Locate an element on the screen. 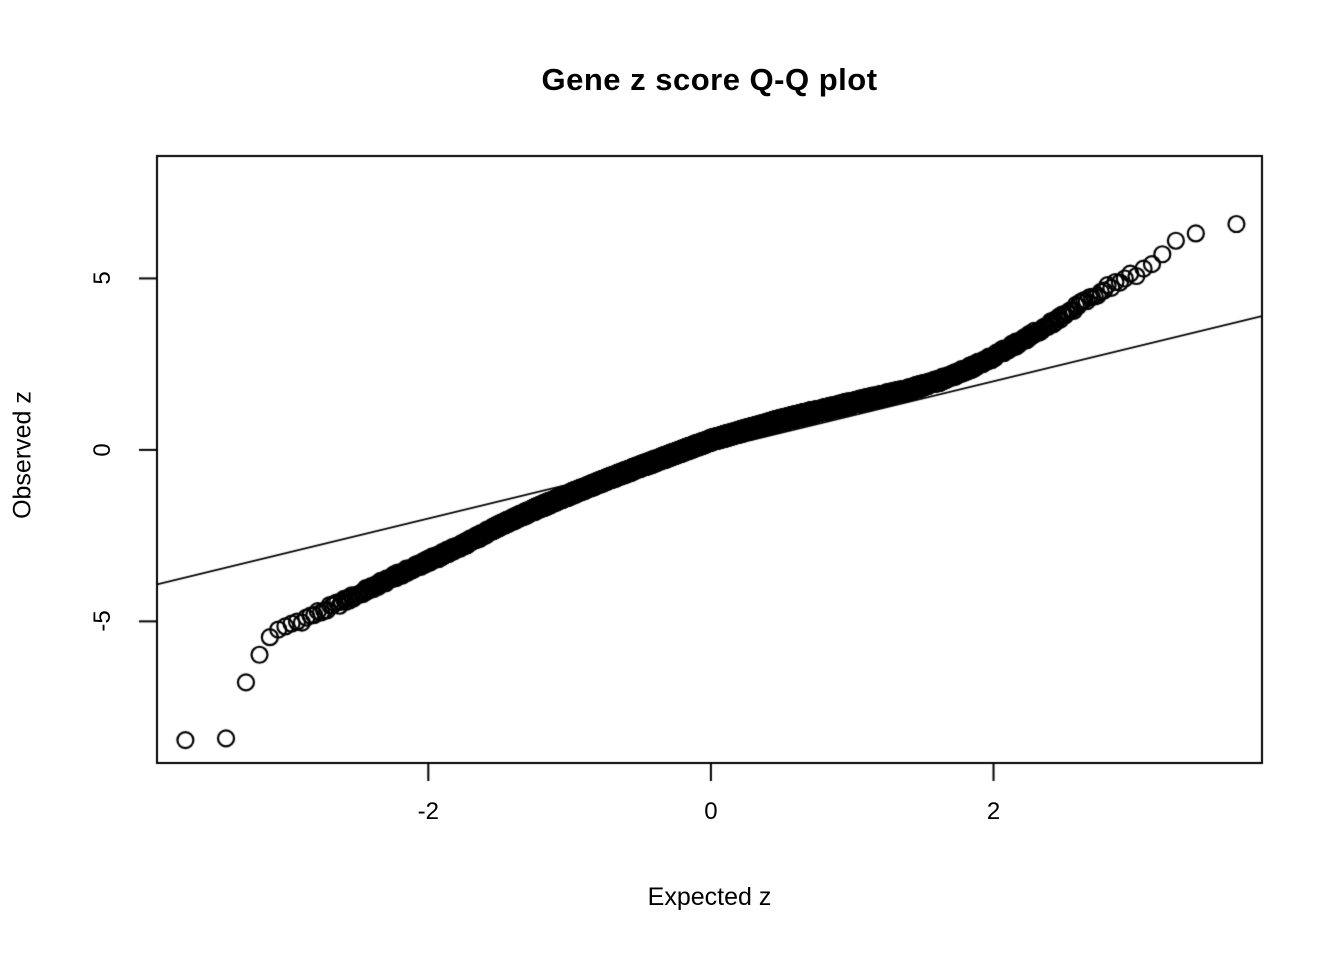  y-tick-label-text: 0 is located at coordinates (102, 450).